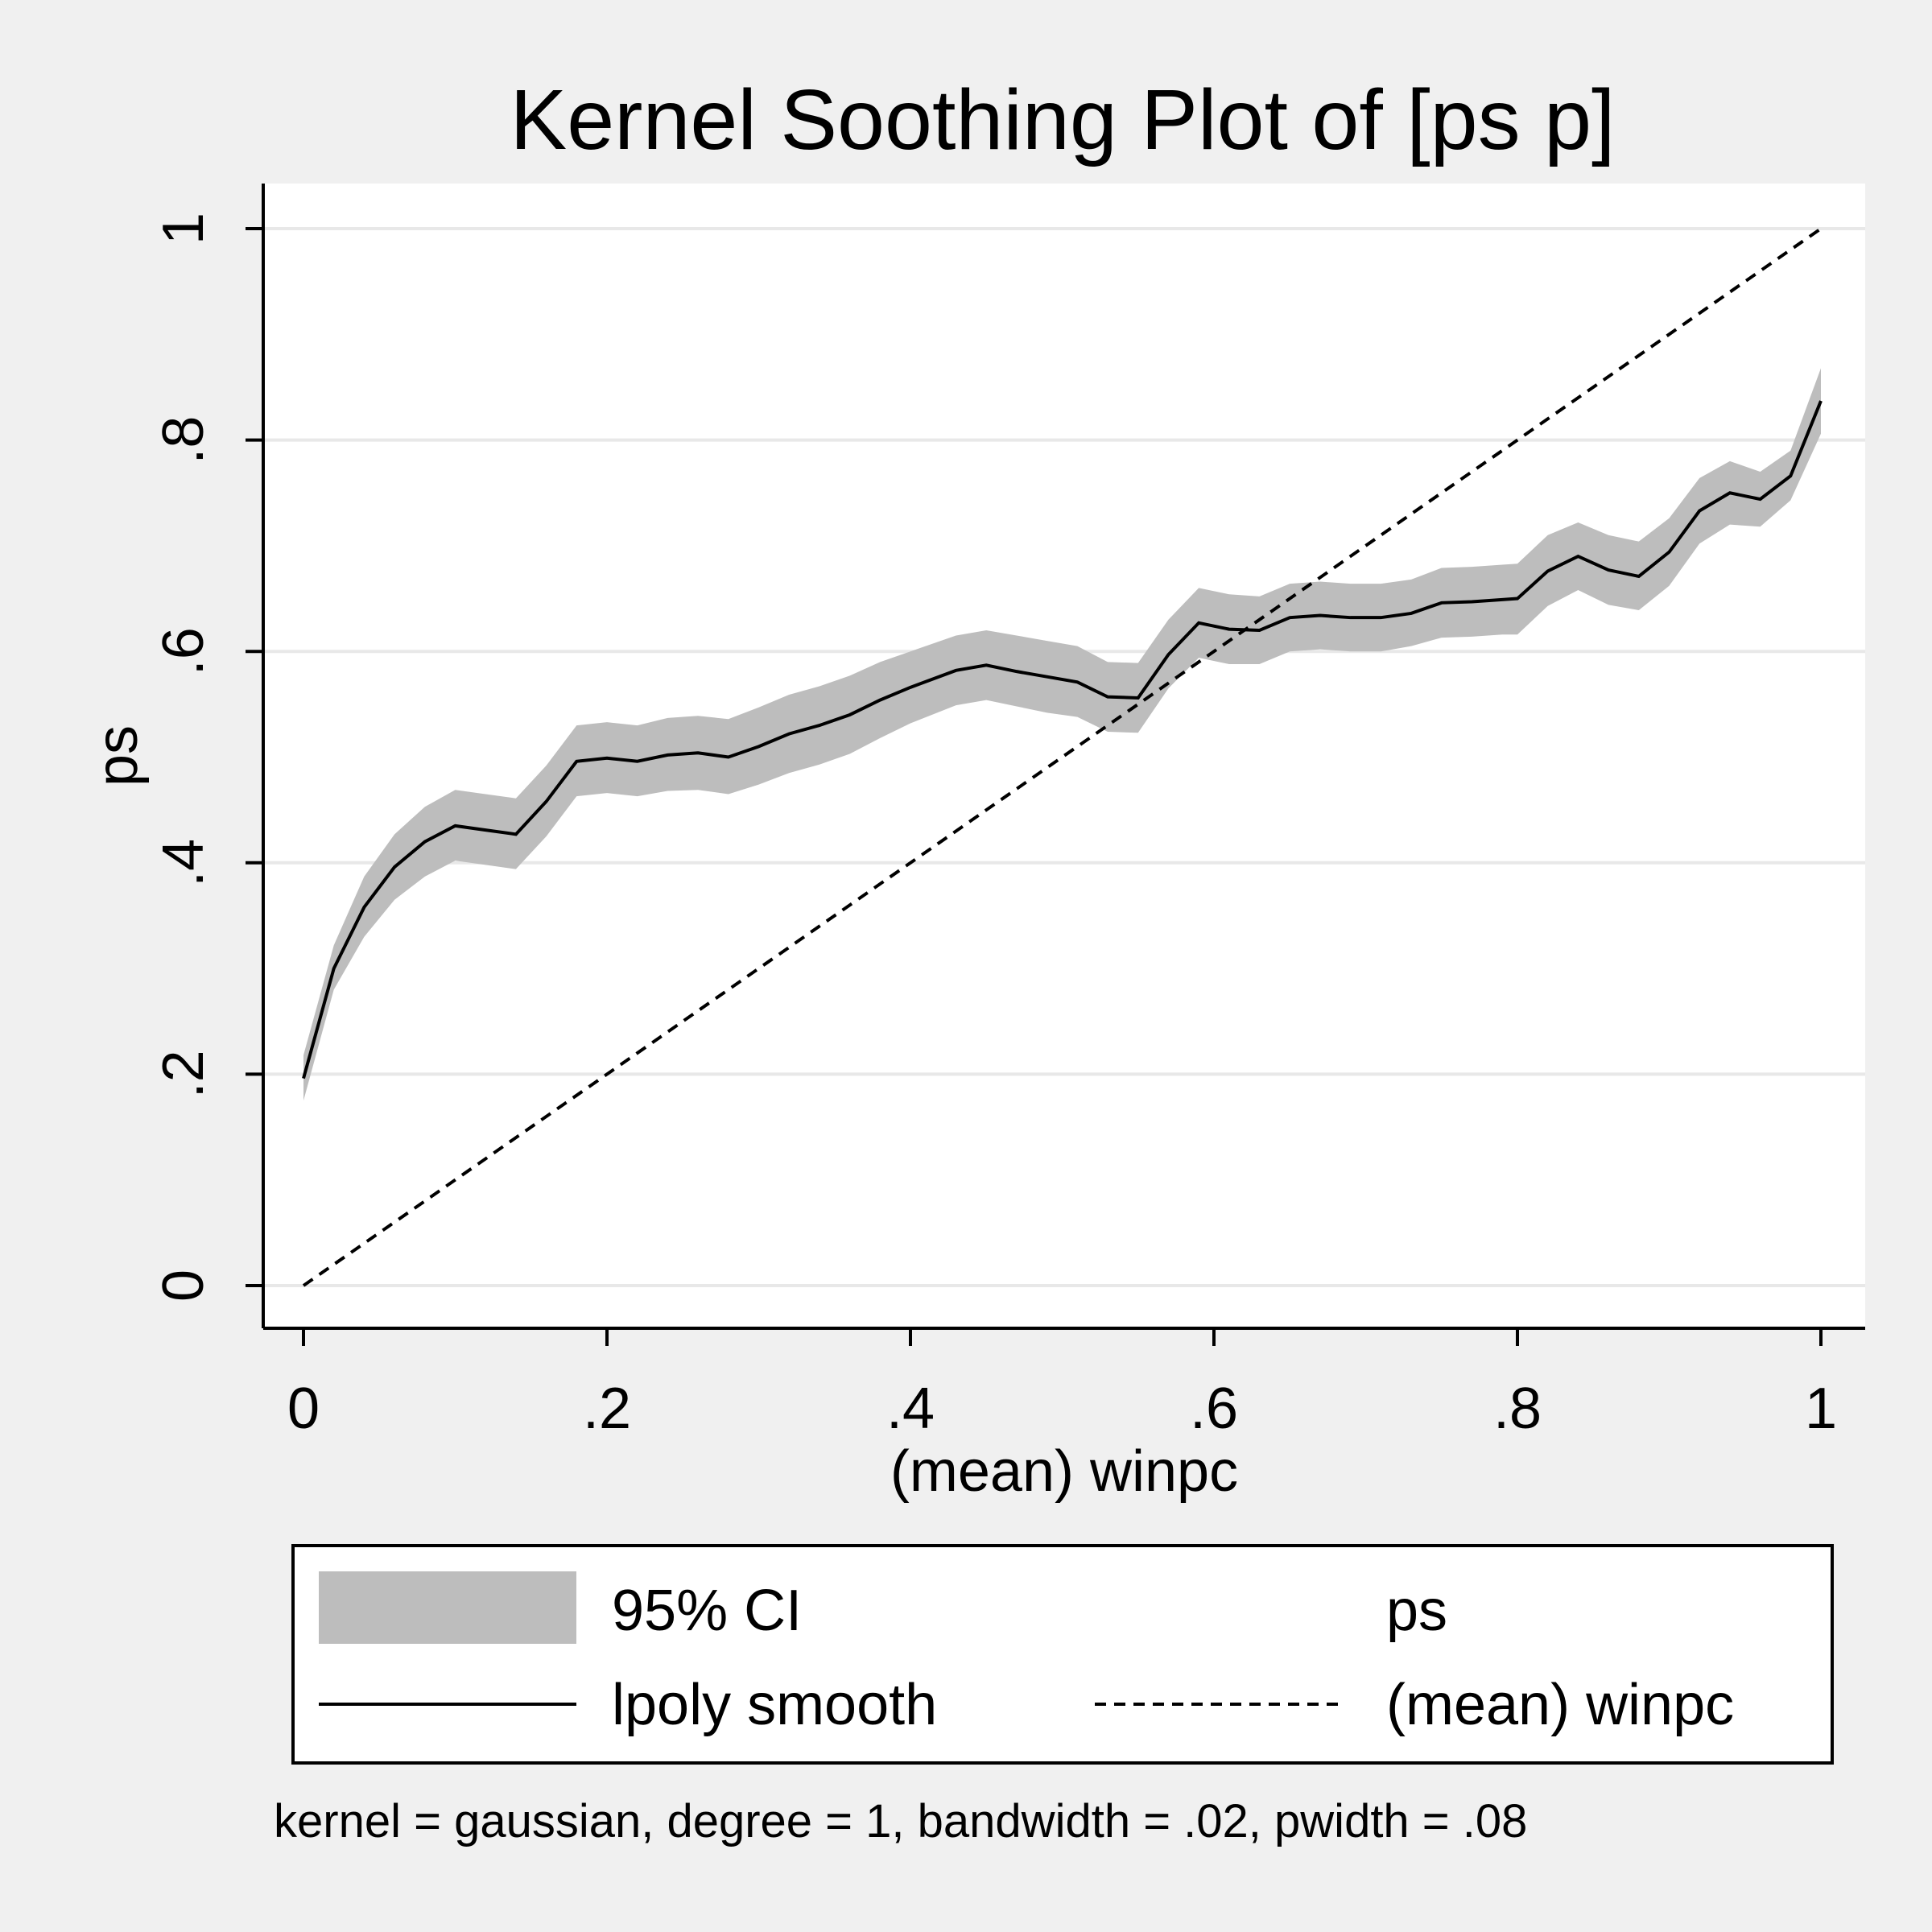 The image size is (1932, 1932). Describe the element at coordinates (1416, 1611) in the screenshot. I see `legend-label-ps: ps` at that location.